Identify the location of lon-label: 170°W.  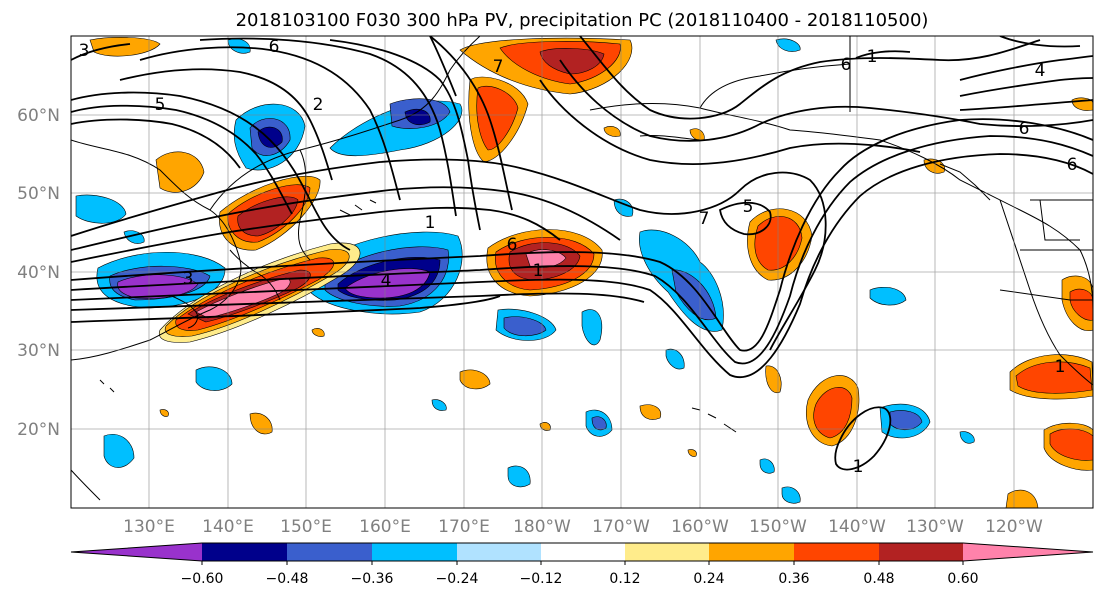
(621, 527).